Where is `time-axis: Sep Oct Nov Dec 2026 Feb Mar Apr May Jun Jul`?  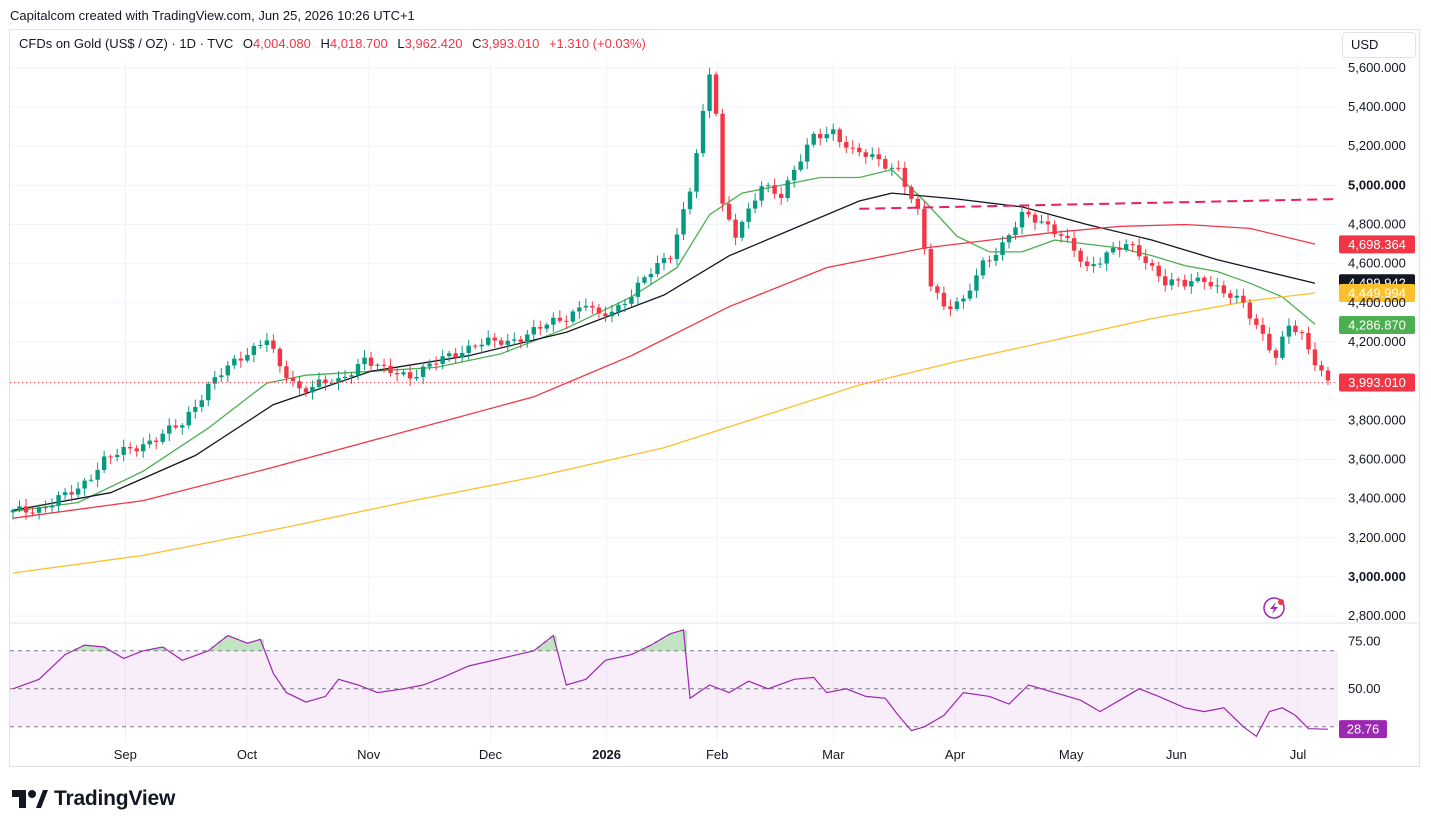 time-axis: Sep Oct Nov Dec 2026 Feb Mar Apr May Jun Jul is located at coordinates (710, 754).